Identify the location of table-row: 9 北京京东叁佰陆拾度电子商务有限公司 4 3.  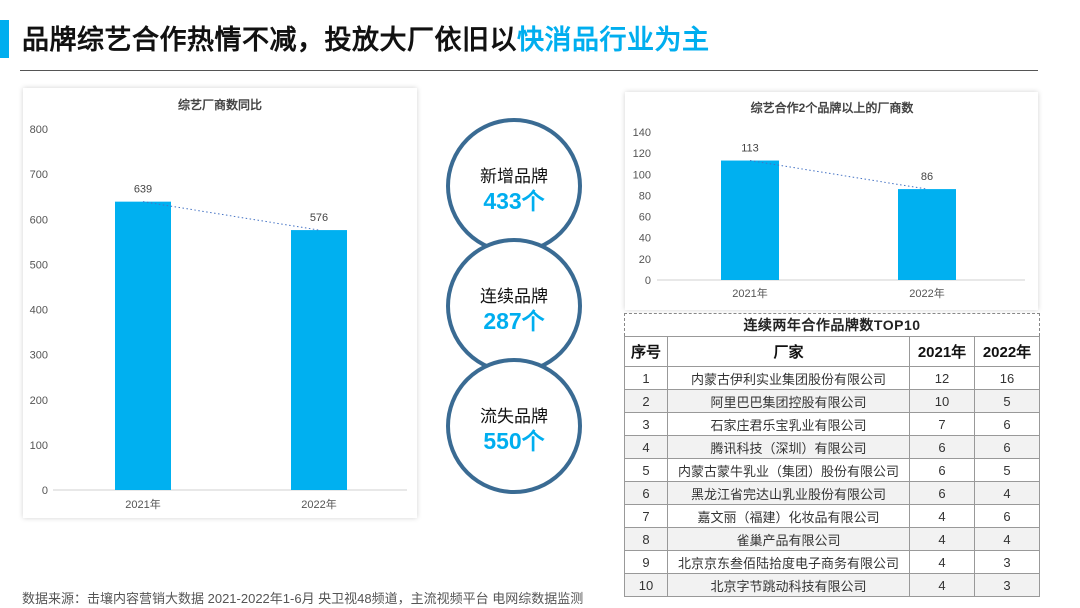
(832, 562).